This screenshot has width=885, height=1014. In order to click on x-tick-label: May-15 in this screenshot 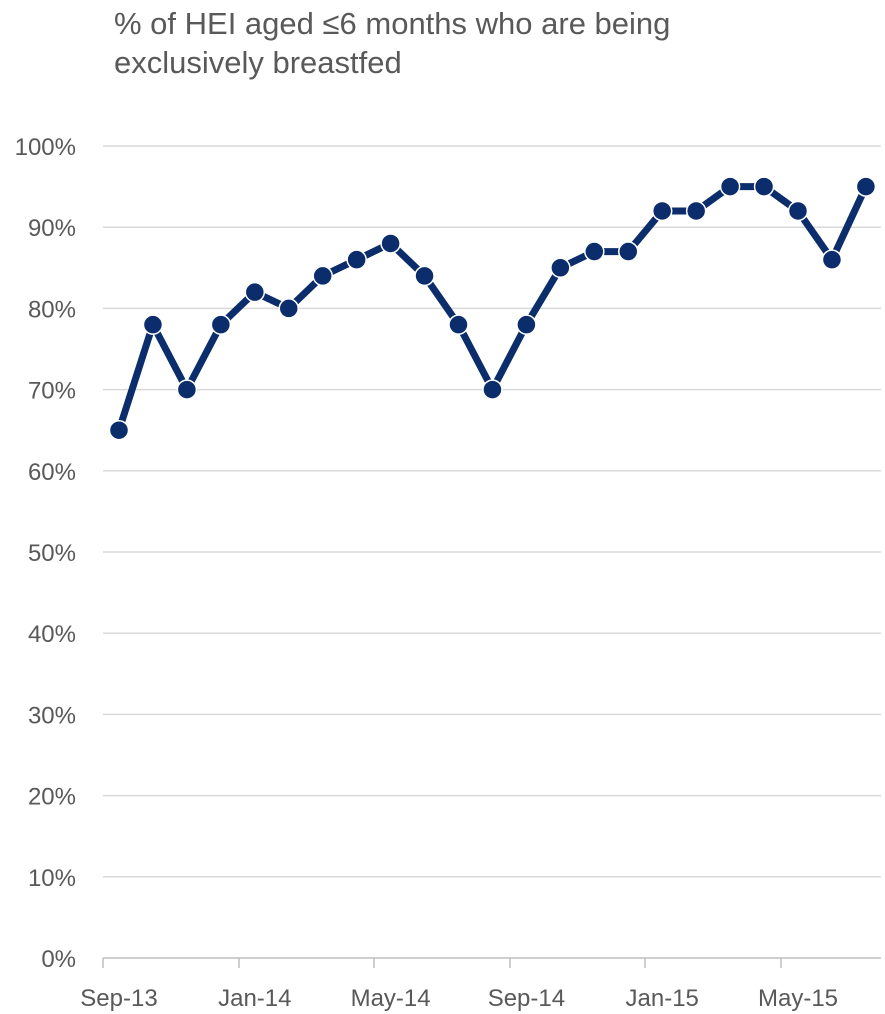, I will do `click(798, 998)`.